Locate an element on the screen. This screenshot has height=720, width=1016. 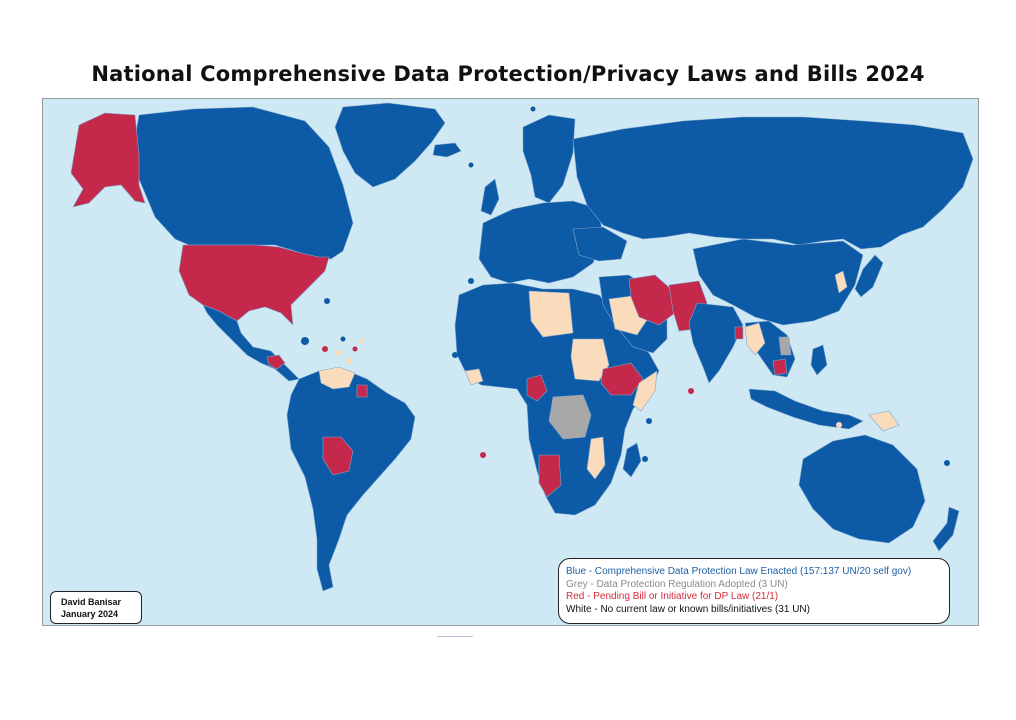
region-mozambique is located at coordinates (596, 458).